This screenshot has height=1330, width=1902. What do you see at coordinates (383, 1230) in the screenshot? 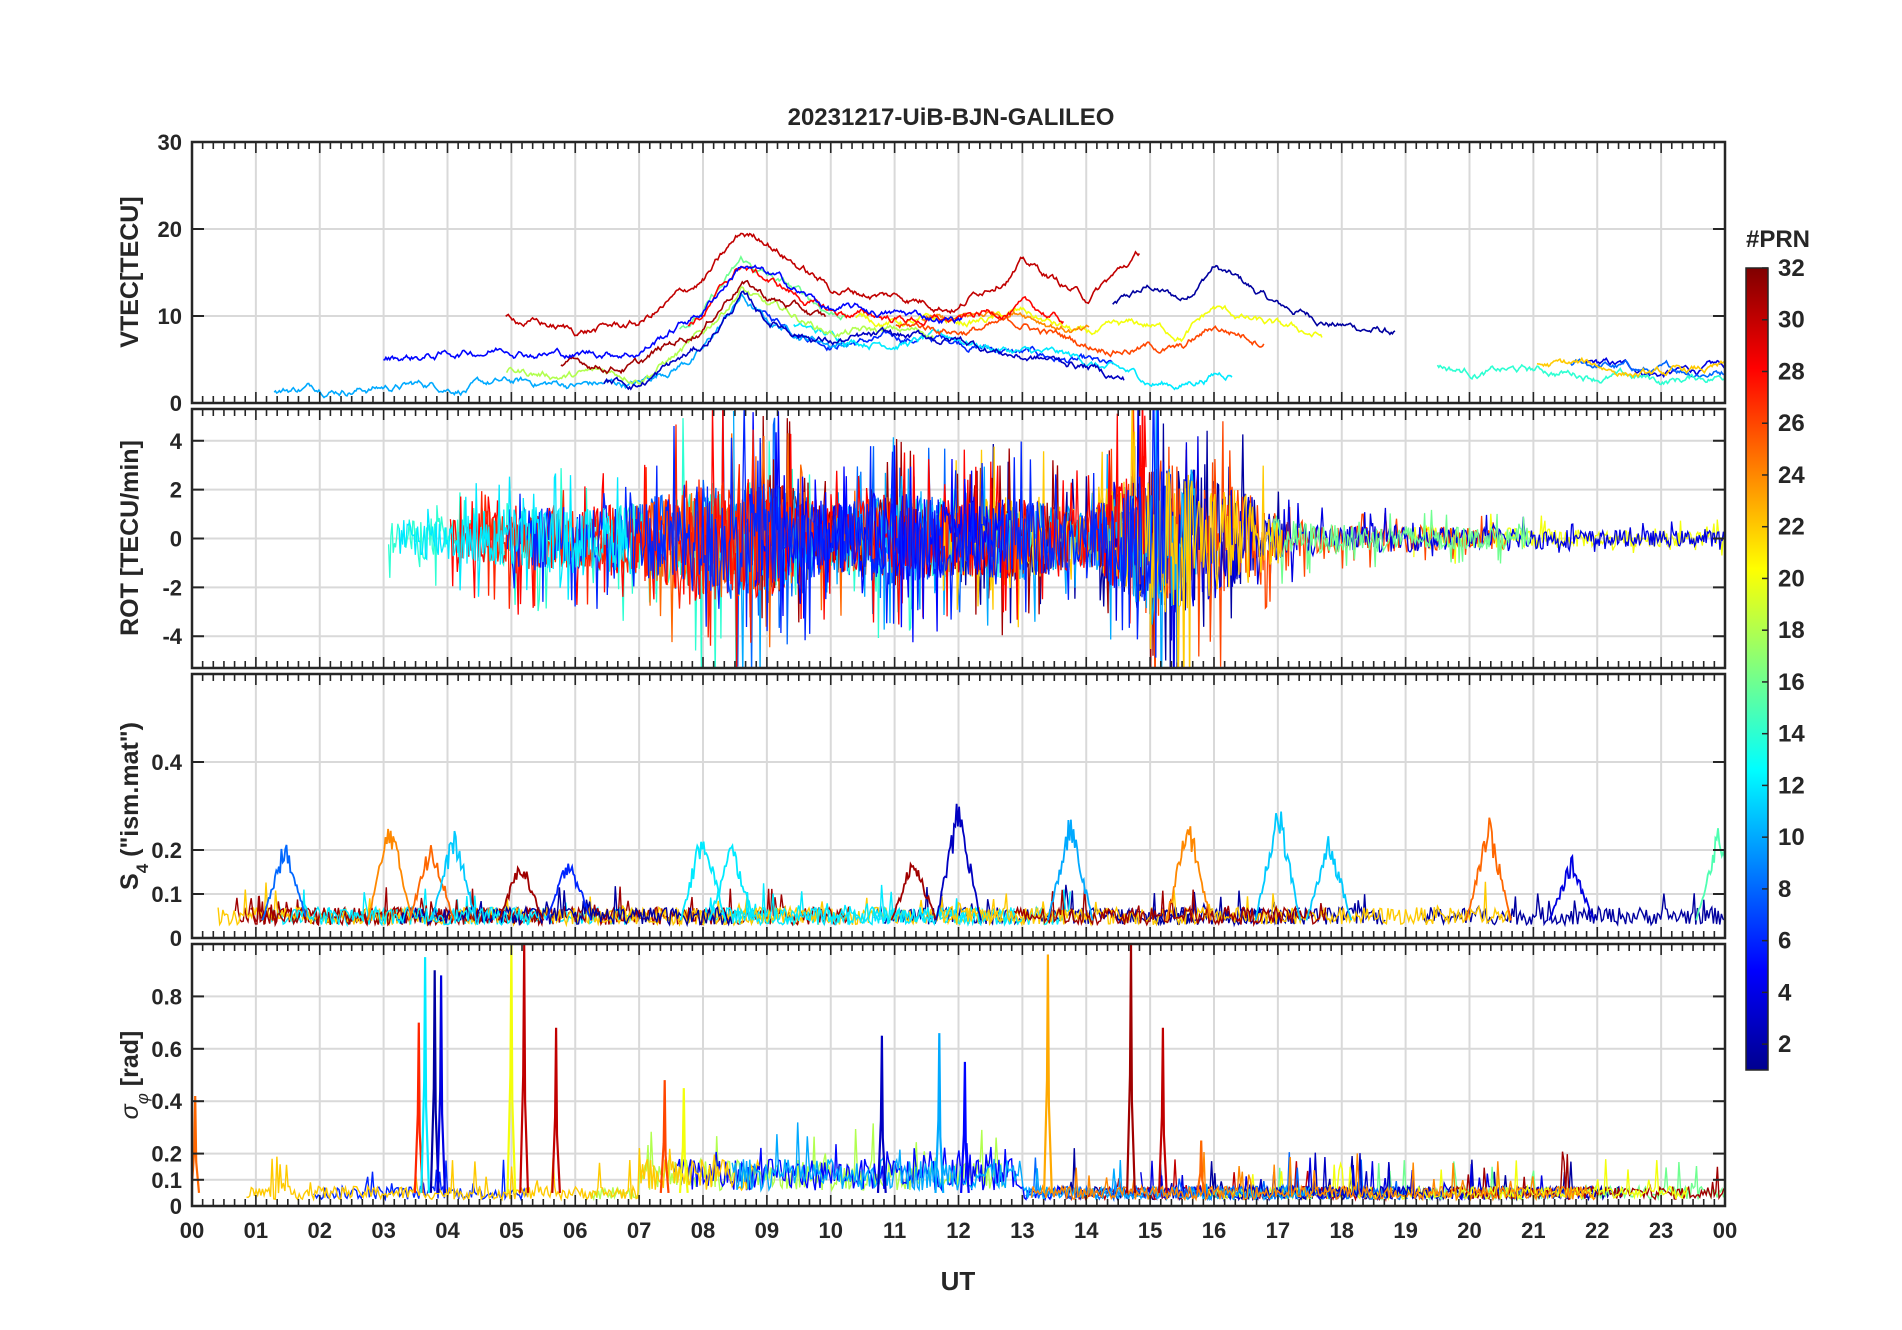
I see `x-tick-label: 03` at bounding box center [383, 1230].